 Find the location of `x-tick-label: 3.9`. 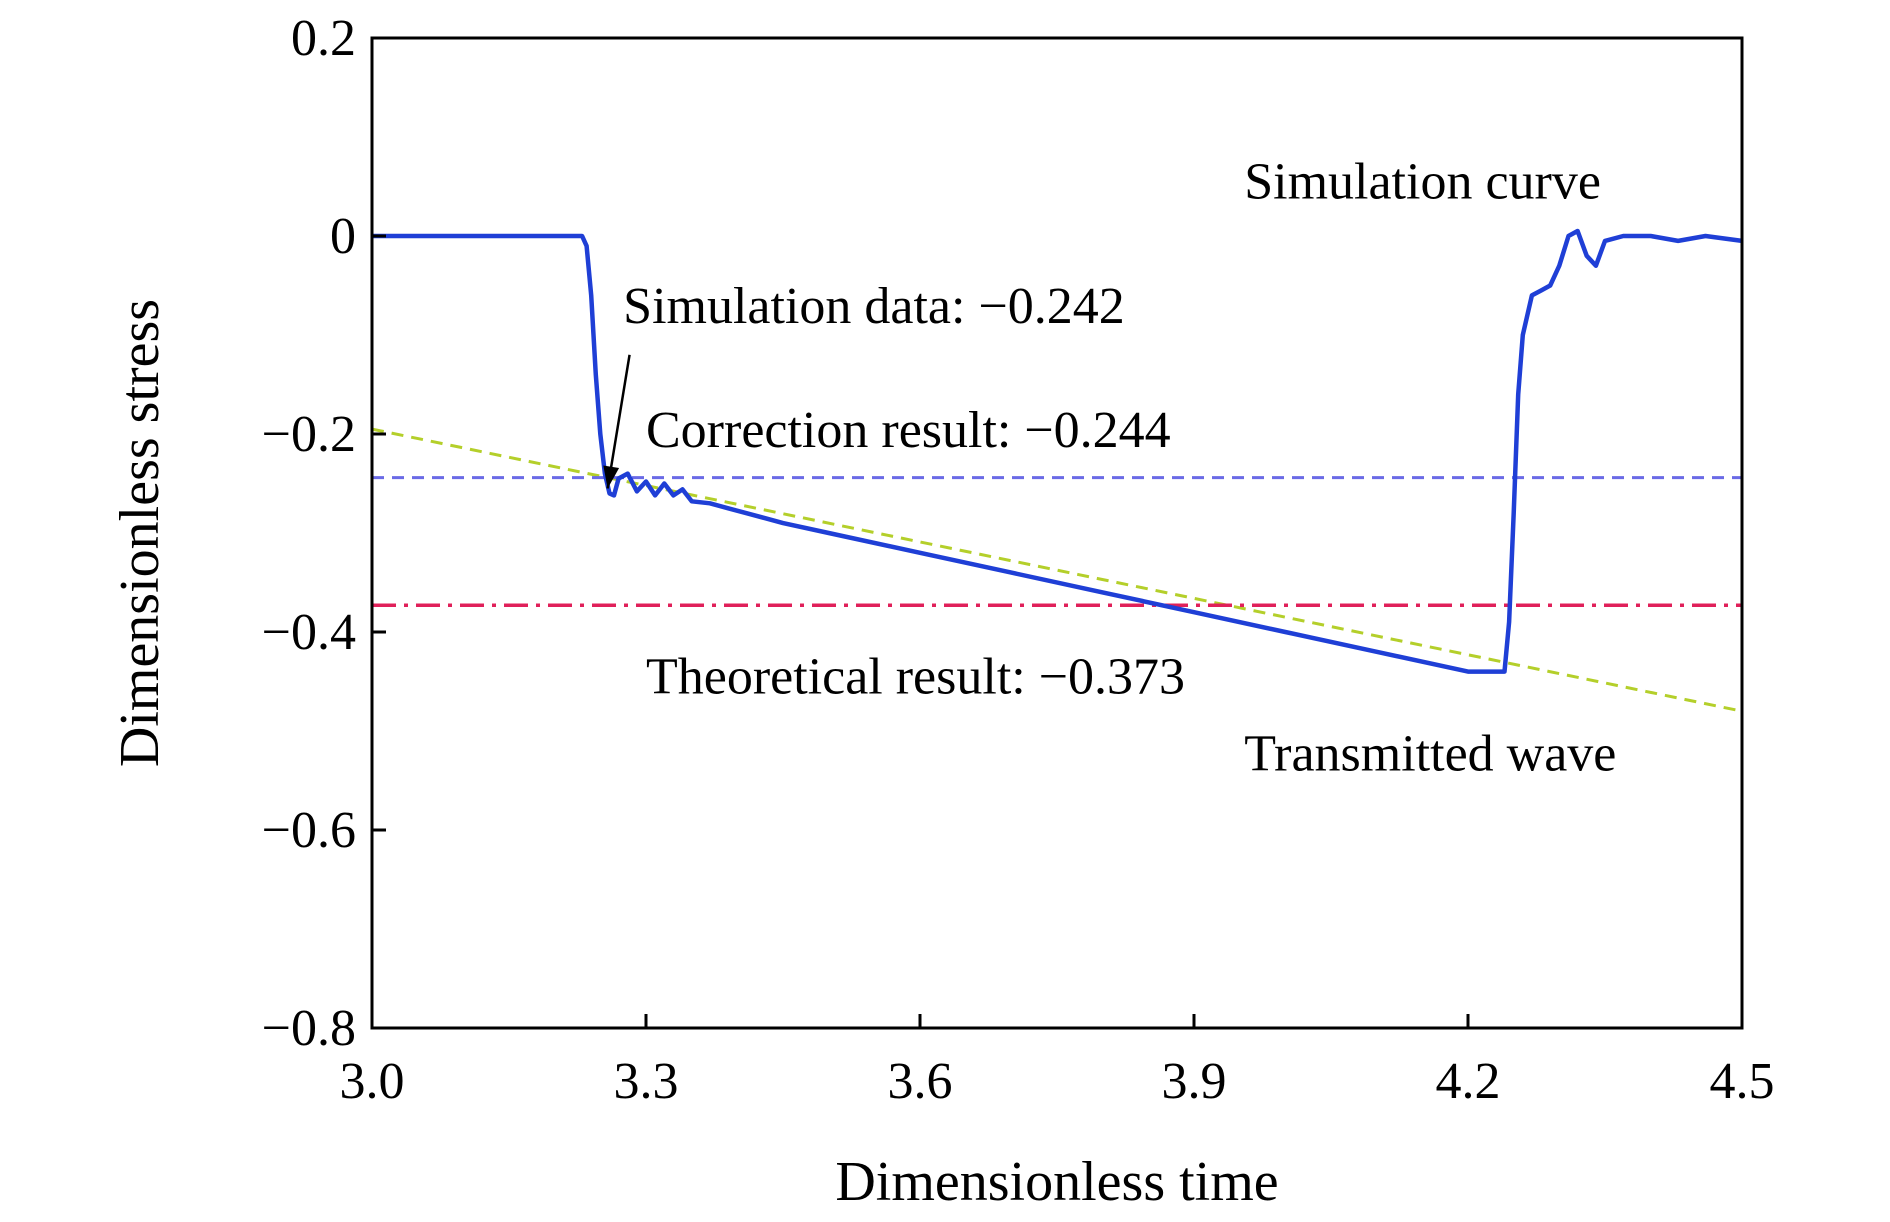

x-tick-label: 3.9 is located at coordinates (1194, 1081).